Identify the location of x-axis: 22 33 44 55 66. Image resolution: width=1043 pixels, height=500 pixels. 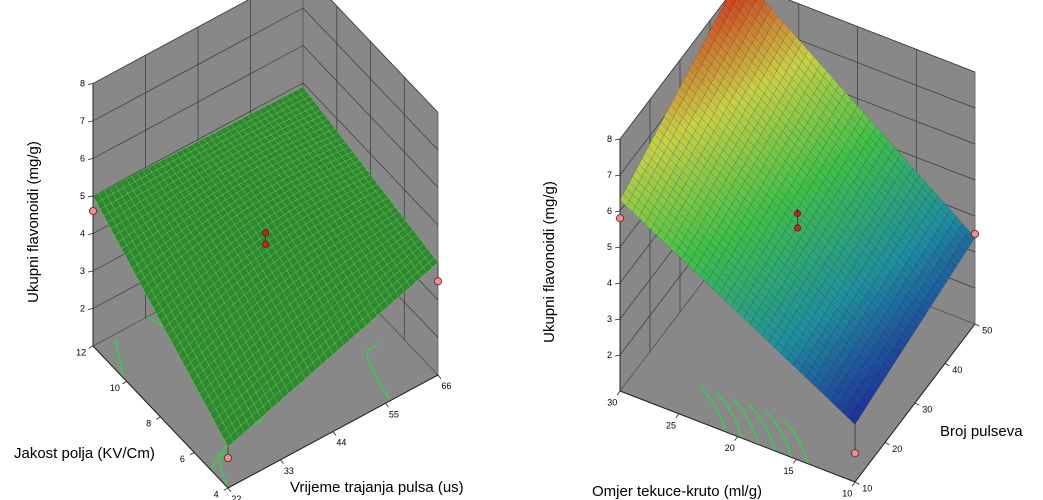
(339, 437).